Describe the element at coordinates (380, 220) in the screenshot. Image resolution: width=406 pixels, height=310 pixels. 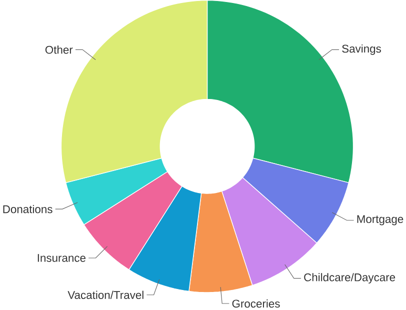
I see `slice-label: Mortgage` at that location.